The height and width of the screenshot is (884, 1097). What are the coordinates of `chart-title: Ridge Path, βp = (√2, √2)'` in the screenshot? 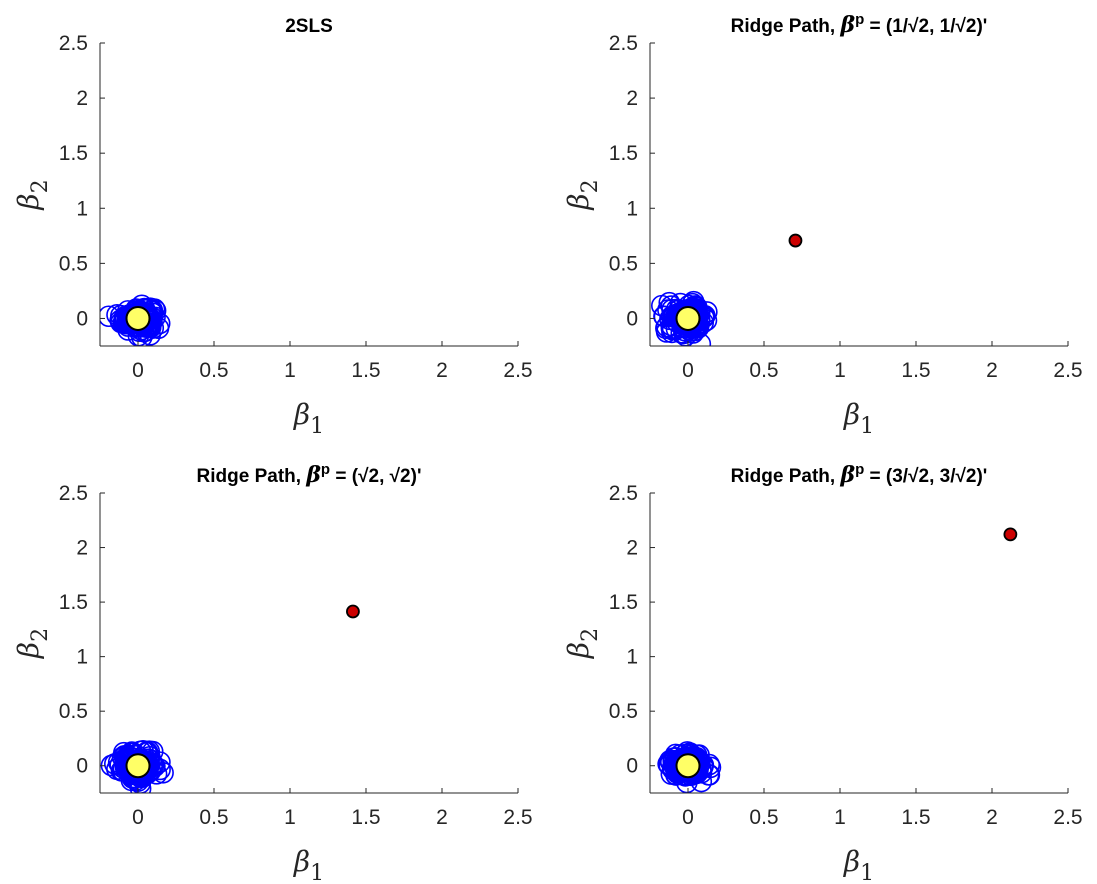 It's located at (309, 474).